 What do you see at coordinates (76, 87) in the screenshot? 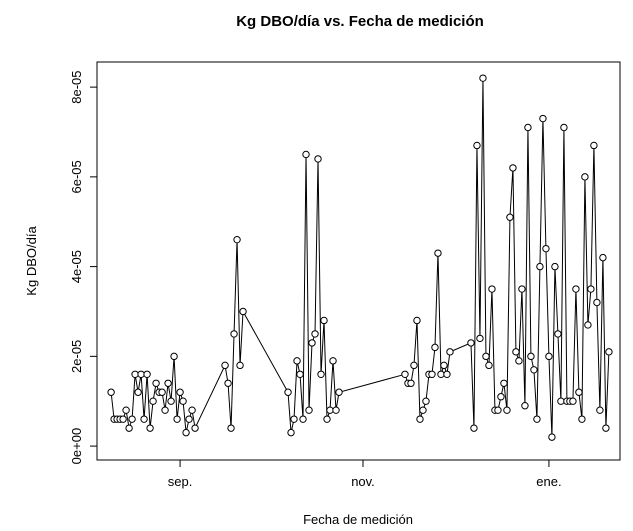
I see `y-tick-label: 8e-05` at bounding box center [76, 87].